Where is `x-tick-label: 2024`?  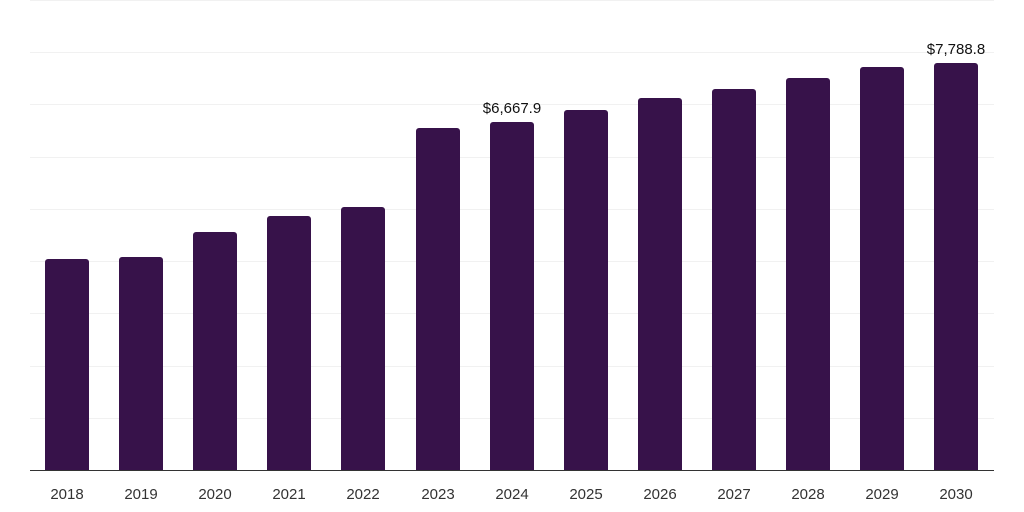 x-tick-label: 2024 is located at coordinates (512, 494).